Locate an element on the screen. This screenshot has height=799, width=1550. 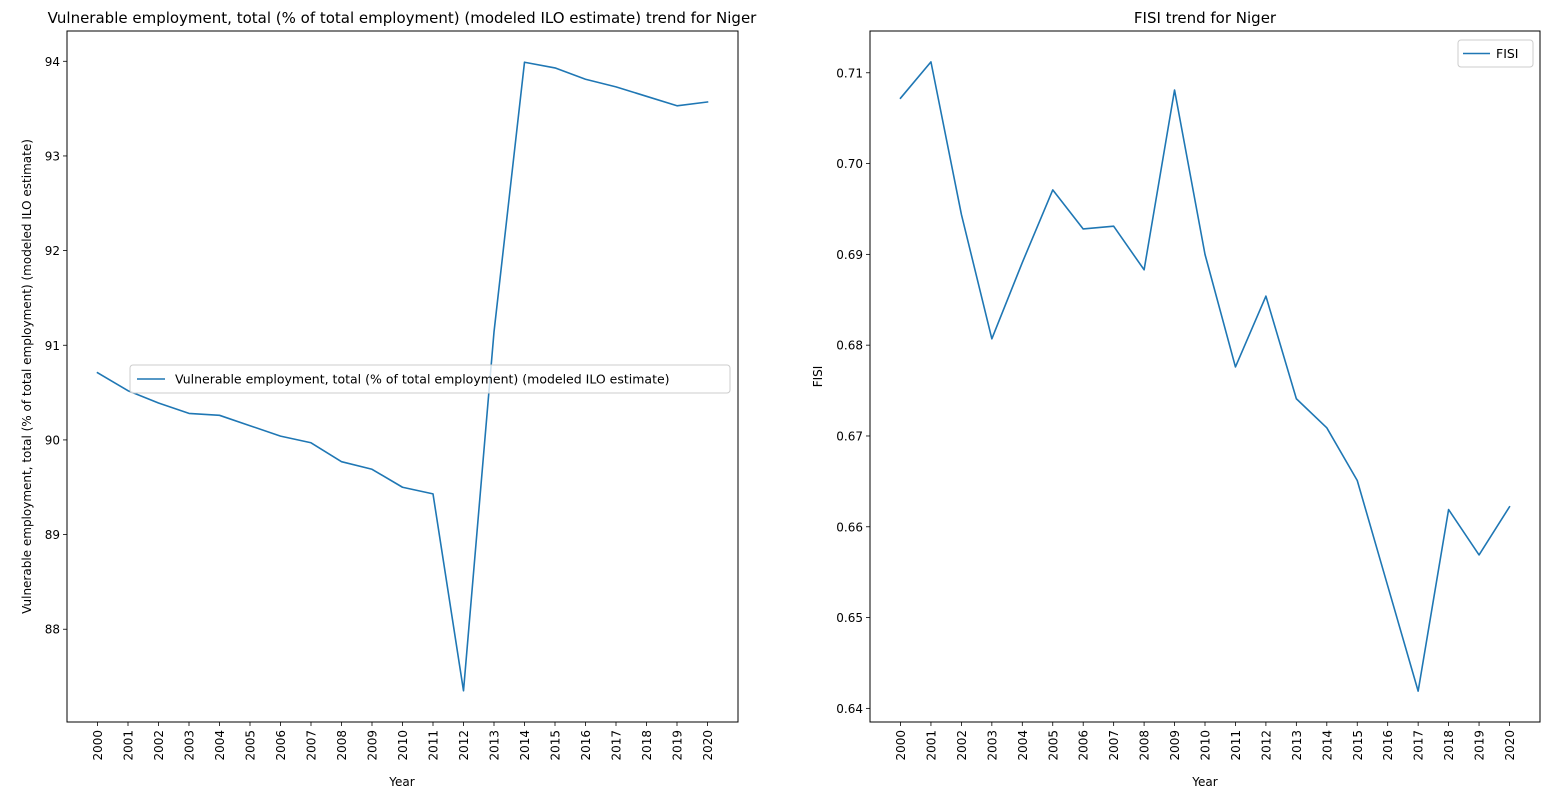
fisi-x-tick-label: 2000 is located at coordinates (901, 745).